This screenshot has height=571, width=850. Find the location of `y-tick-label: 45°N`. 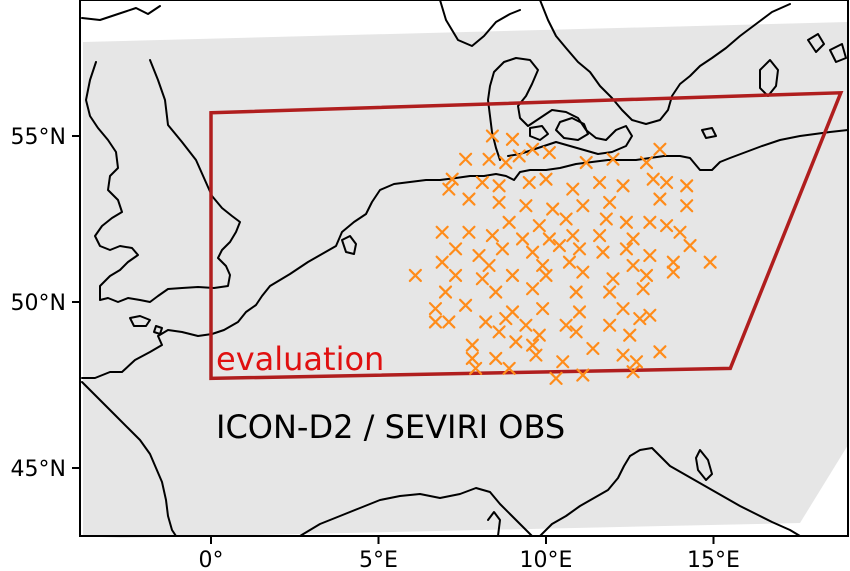

y-tick-label: 45°N is located at coordinates (38, 469).